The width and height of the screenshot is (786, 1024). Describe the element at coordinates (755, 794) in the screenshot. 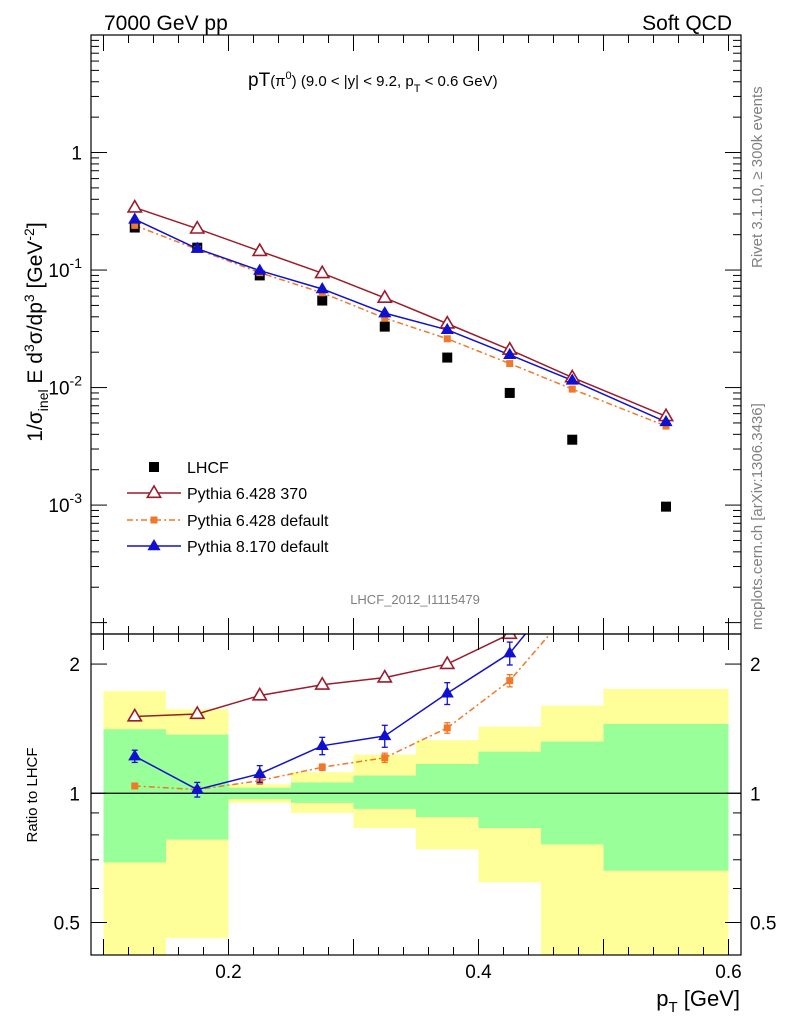

I see `ratio-y-tick-label-right: 1` at that location.